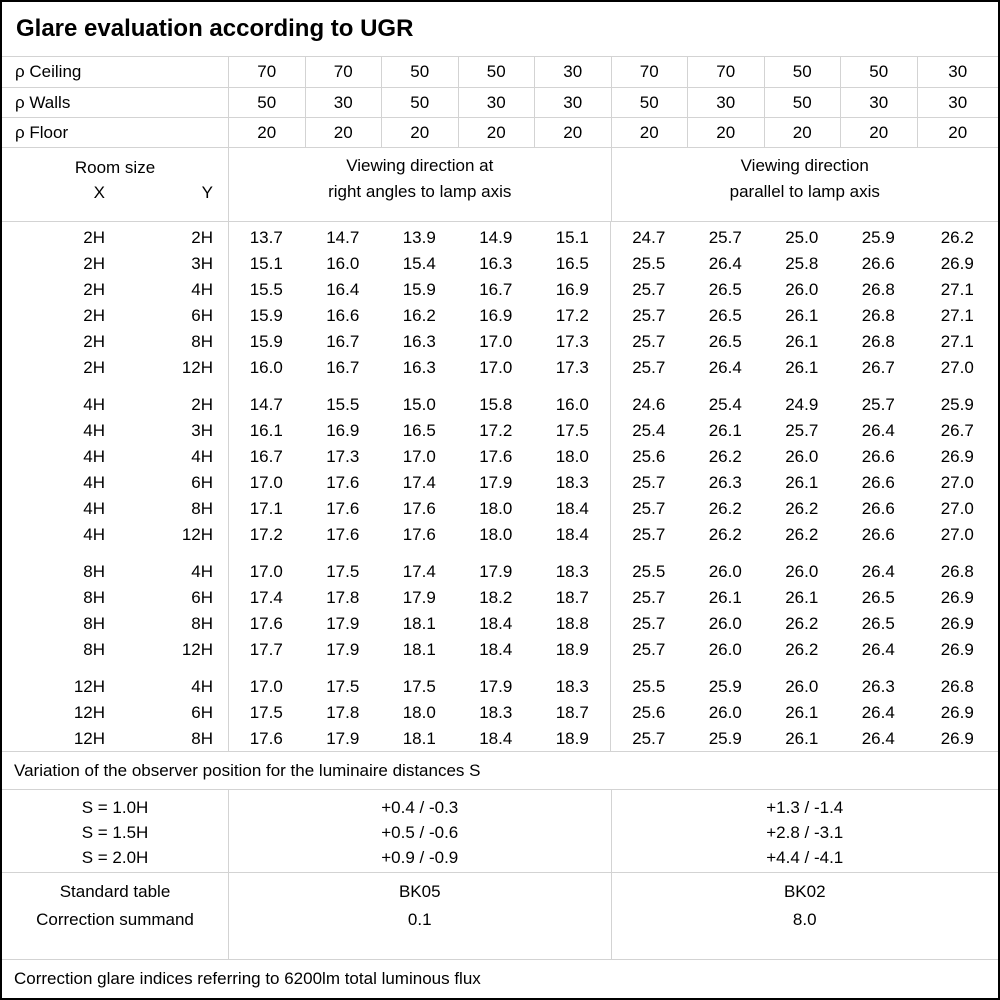  I want to click on ugr-value-cell: 16.9, so click(496, 315).